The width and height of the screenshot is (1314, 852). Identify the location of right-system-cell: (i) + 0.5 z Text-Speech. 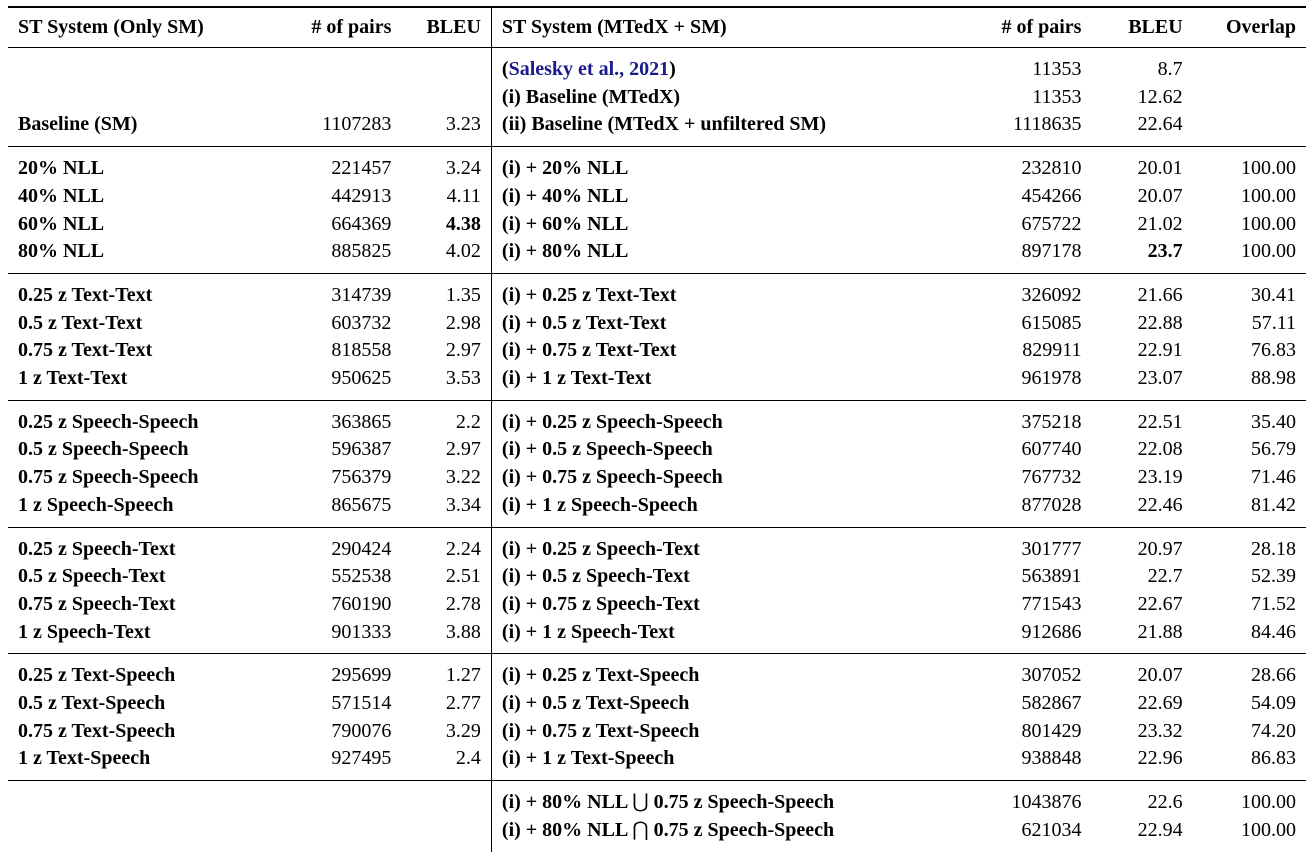
(725, 704).